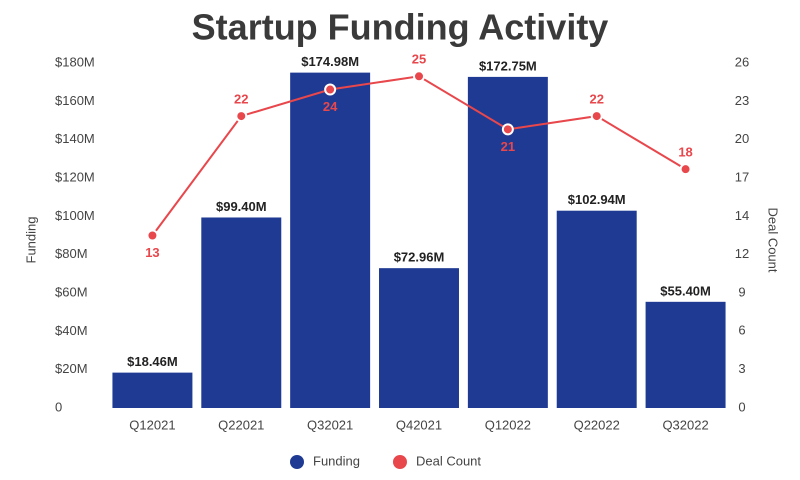 The image size is (800, 480). I want to click on y-tick-label: $100M, so click(75, 215).